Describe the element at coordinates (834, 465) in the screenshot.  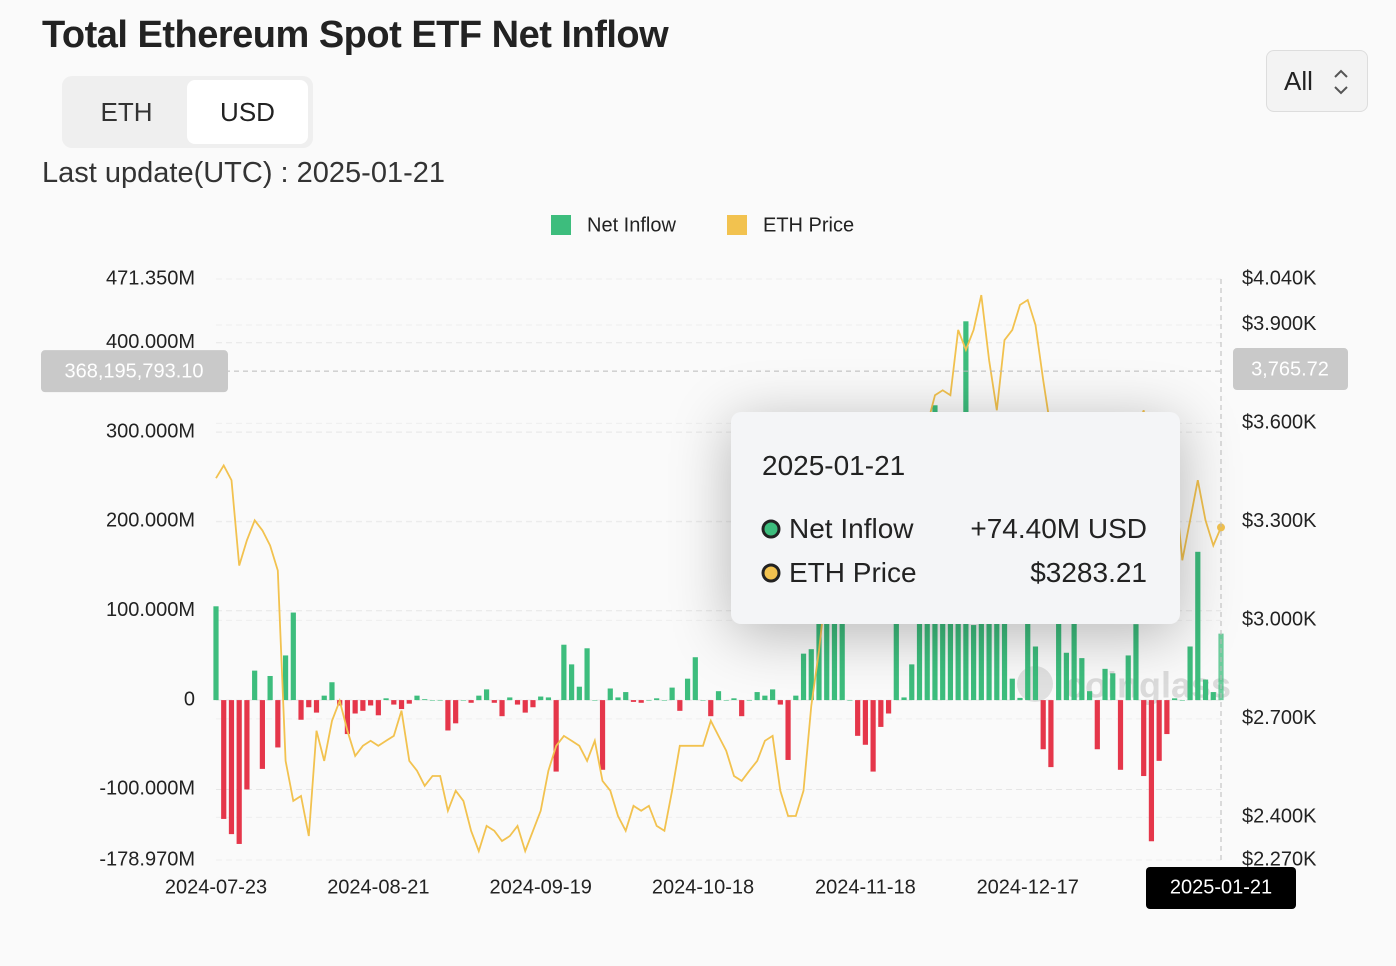
I see `tooltip-date: 2025-01-21` at that location.